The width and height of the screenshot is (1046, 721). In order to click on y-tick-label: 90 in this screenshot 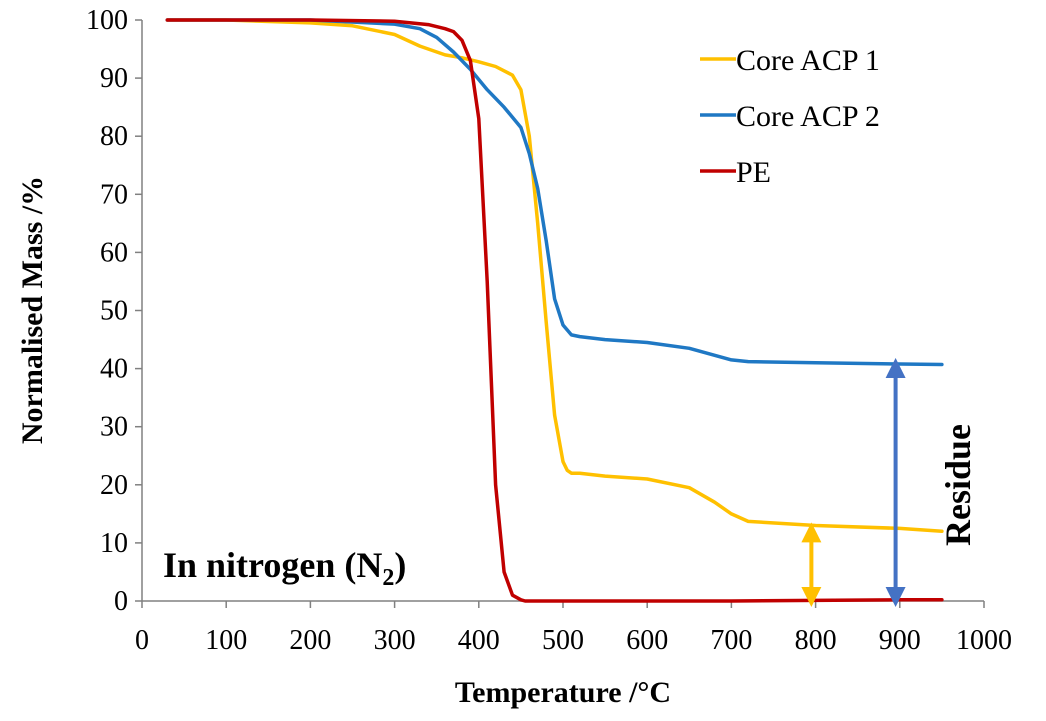, I will do `click(114, 78)`.